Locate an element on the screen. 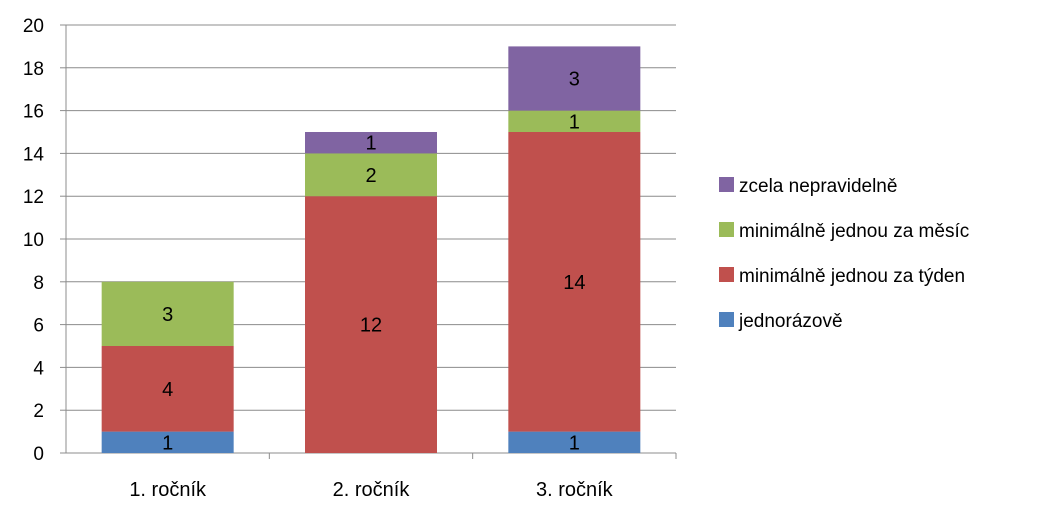 The height and width of the screenshot is (505, 1038). y-tick-label: 20 is located at coordinates (33, 26).